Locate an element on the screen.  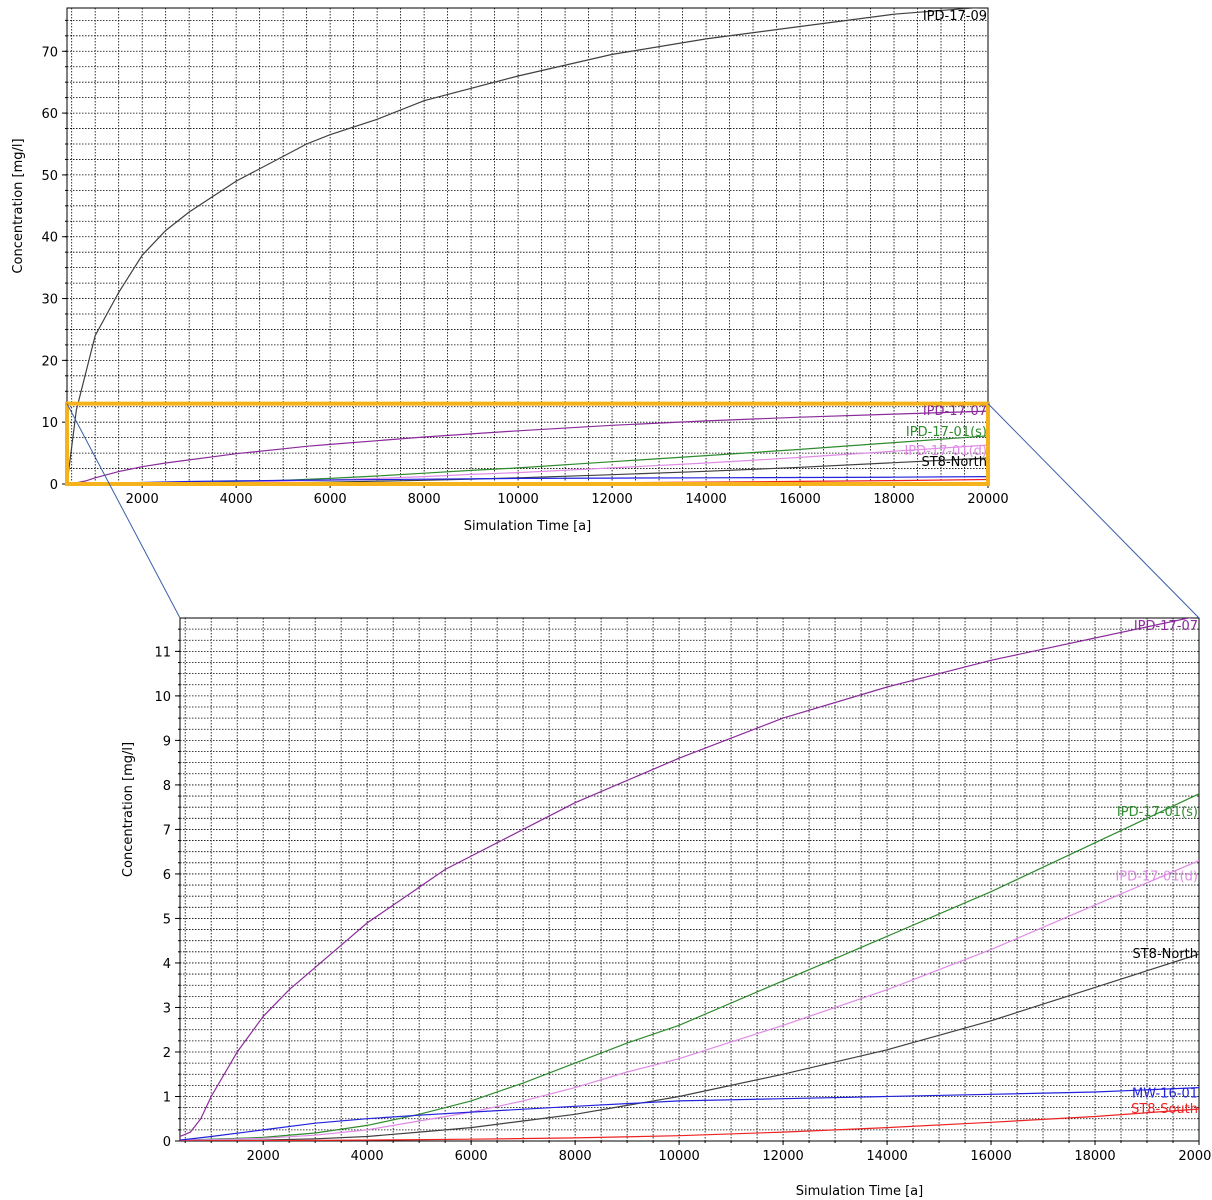
zoom-x-axis-label: Simulation Time [a] is located at coordinates (859, 1191).